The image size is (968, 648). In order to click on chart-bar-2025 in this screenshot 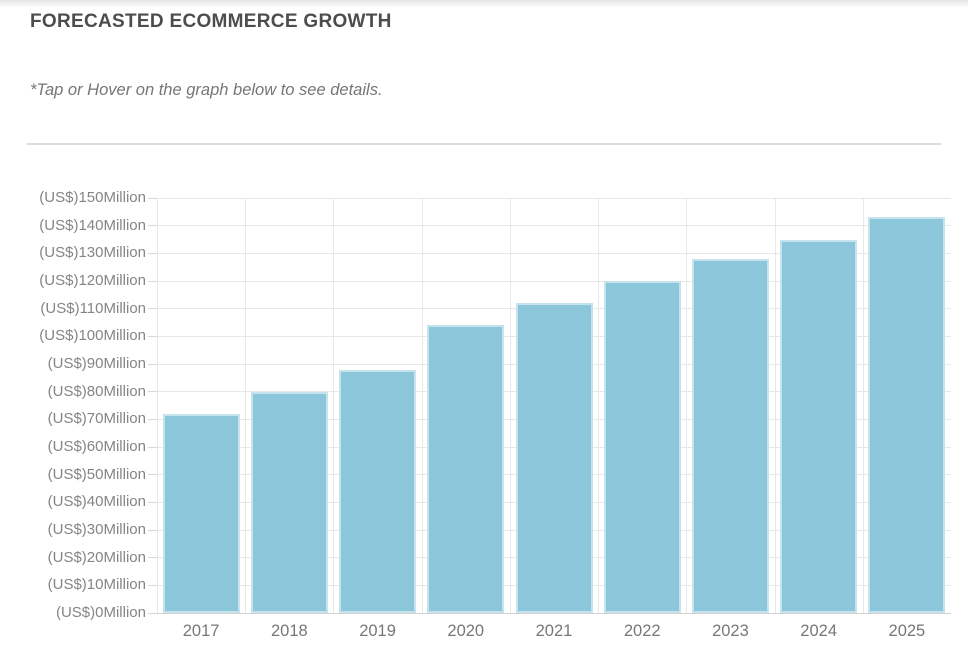, I will do `click(907, 415)`.